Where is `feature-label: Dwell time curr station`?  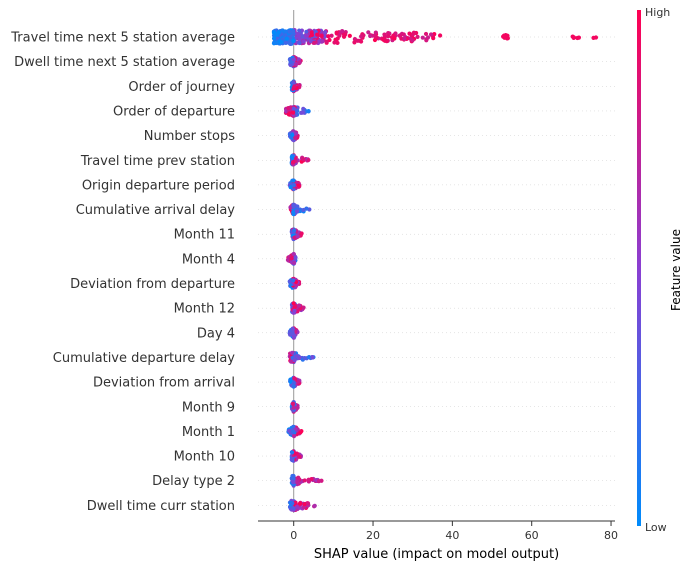 feature-label: Dwell time curr station is located at coordinates (161, 506).